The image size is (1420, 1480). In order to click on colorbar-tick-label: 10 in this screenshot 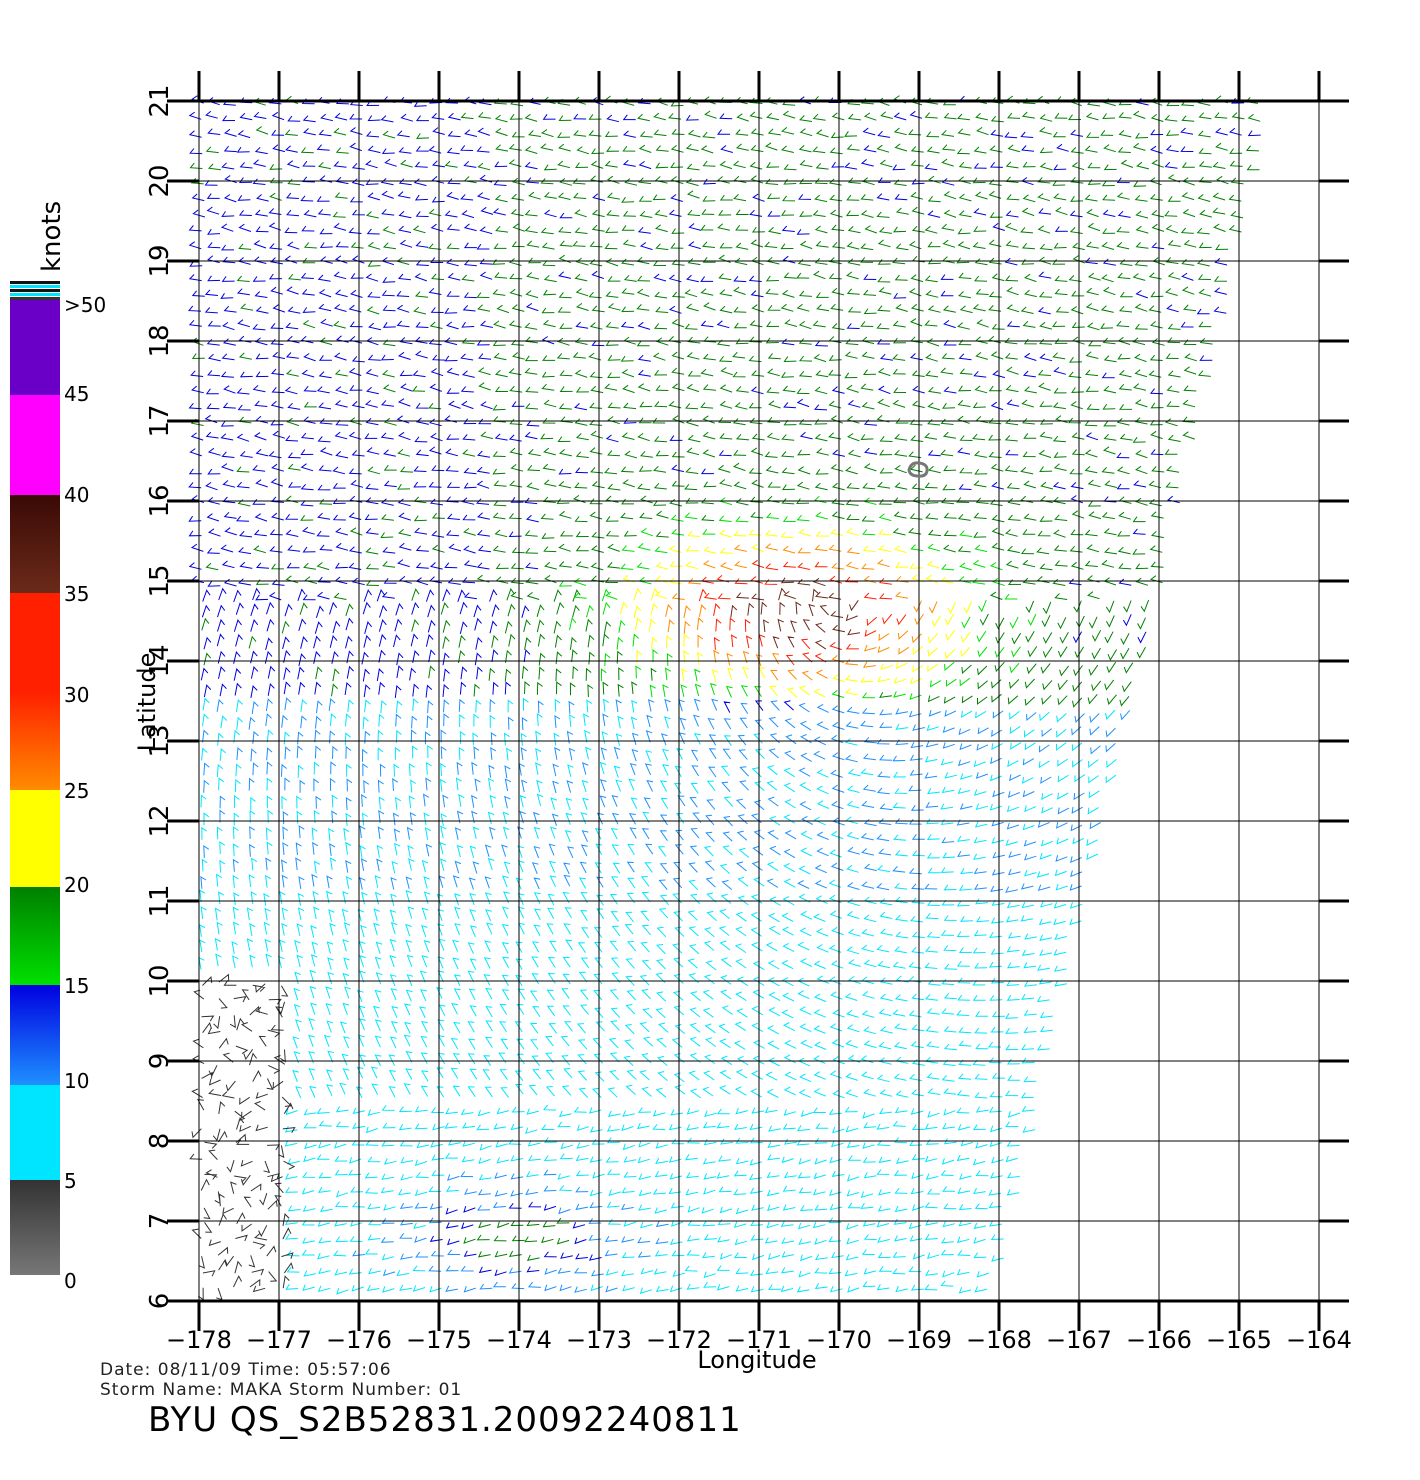, I will do `click(76, 1081)`.